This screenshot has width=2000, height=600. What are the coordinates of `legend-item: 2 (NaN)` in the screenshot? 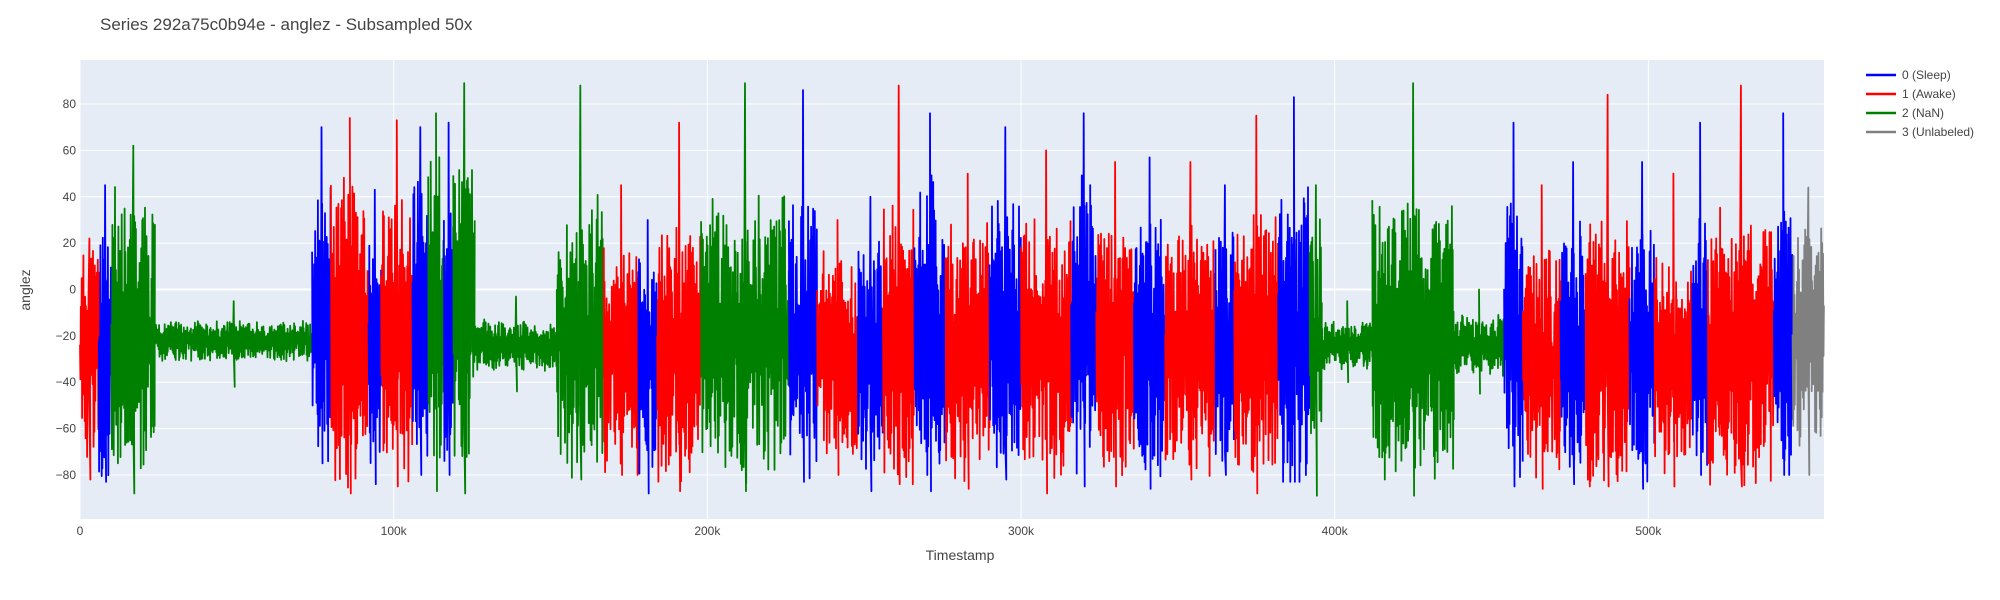 It's located at (1923, 113).